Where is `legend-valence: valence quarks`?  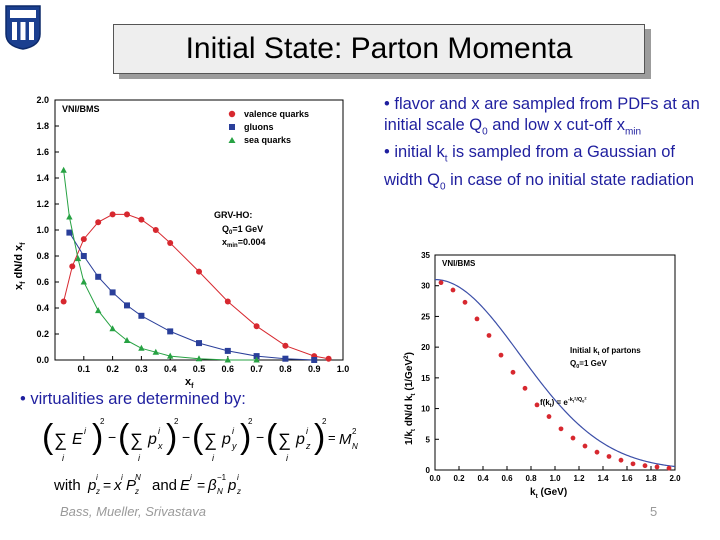 legend-valence: valence quarks is located at coordinates (276, 114).